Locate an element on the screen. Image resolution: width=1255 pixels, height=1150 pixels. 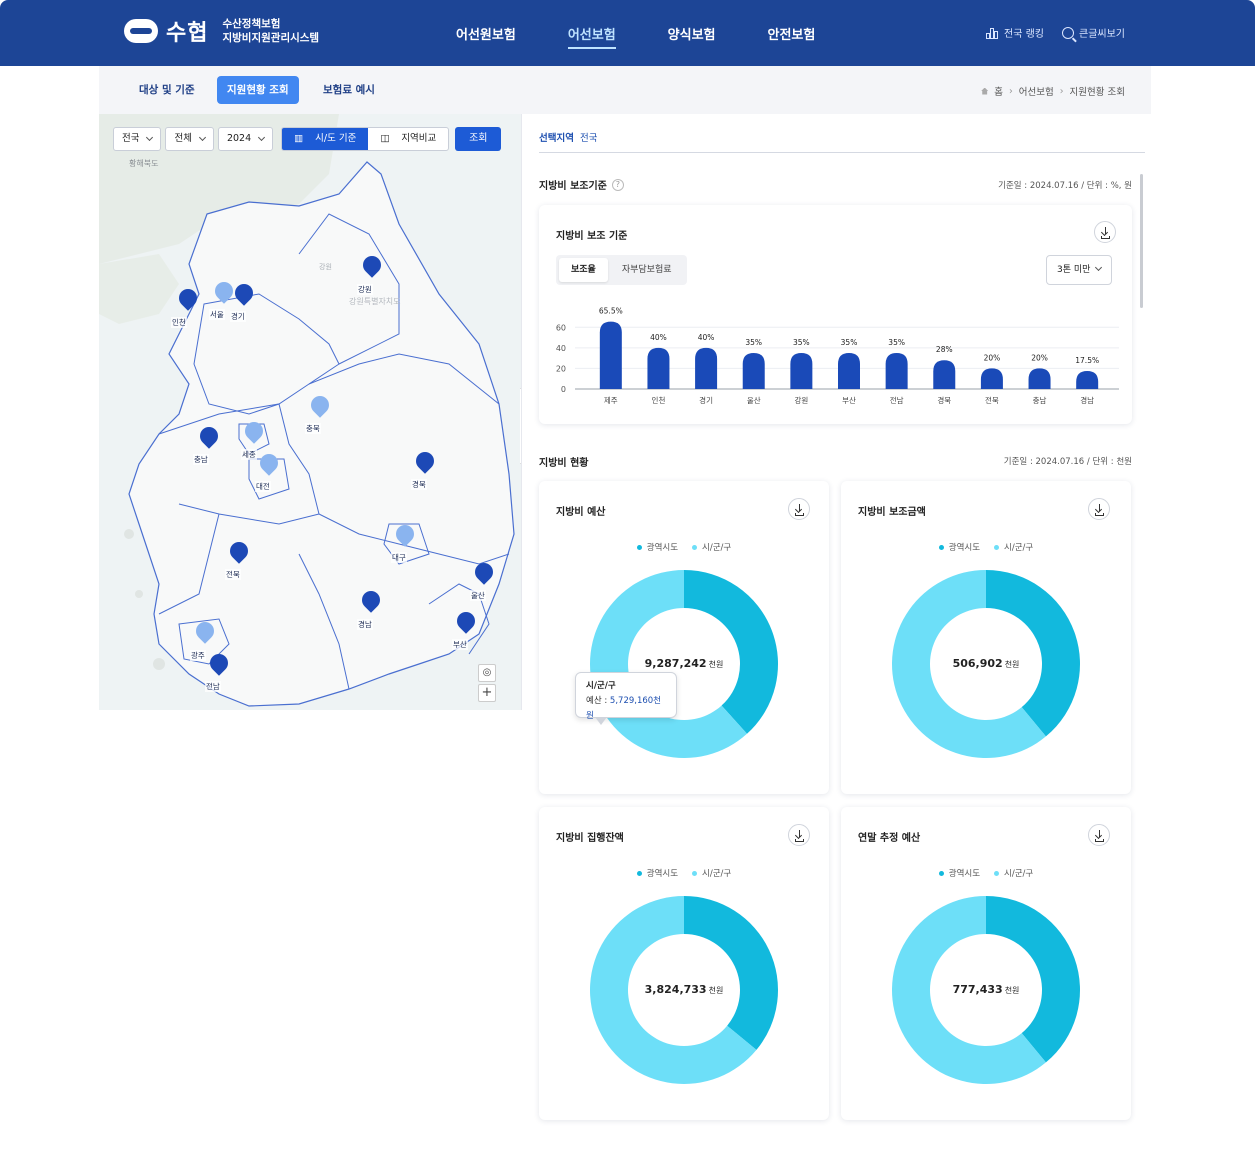
legend-label: 광역시도 is located at coordinates (662, 548).